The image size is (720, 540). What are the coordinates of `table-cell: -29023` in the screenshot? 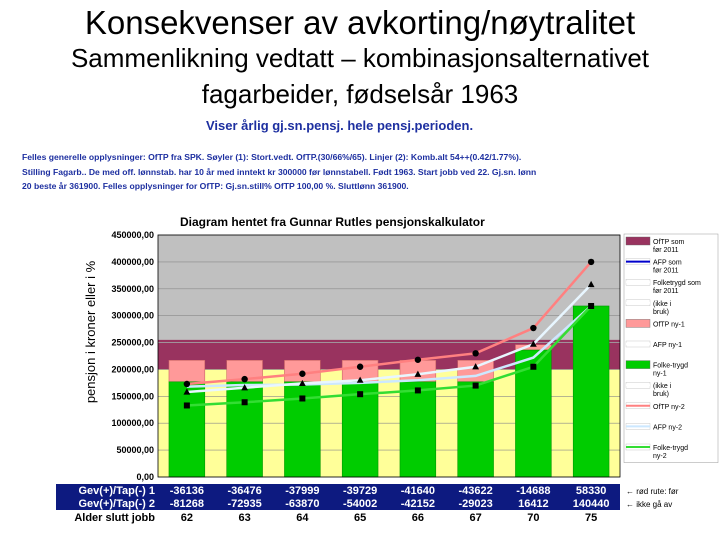 It's located at (475, 504).